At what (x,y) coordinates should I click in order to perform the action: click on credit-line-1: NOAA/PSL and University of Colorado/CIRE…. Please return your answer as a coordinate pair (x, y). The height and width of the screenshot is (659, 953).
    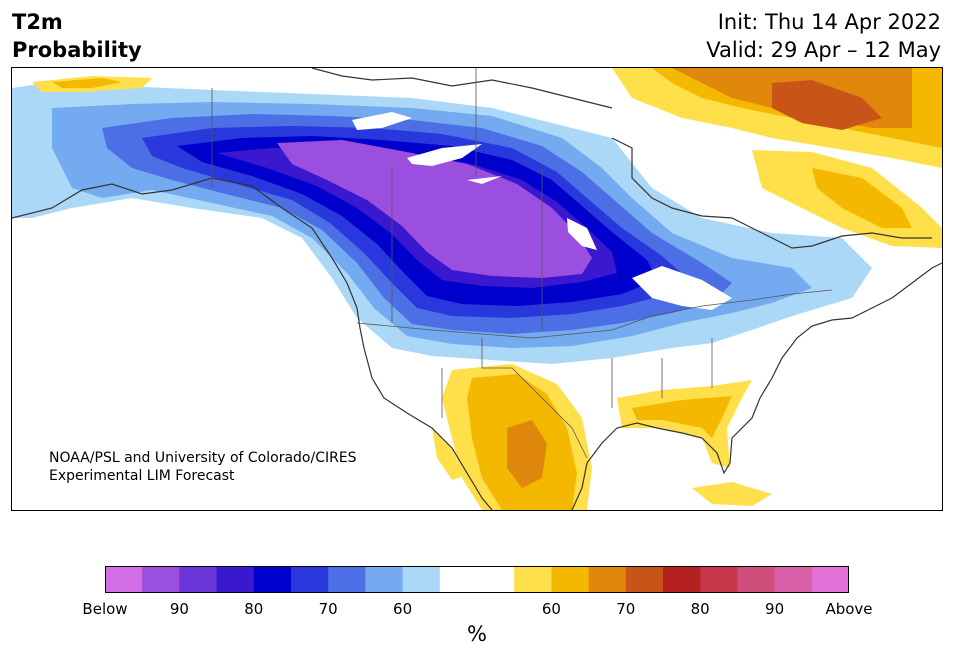
    Looking at the image, I should click on (203, 458).